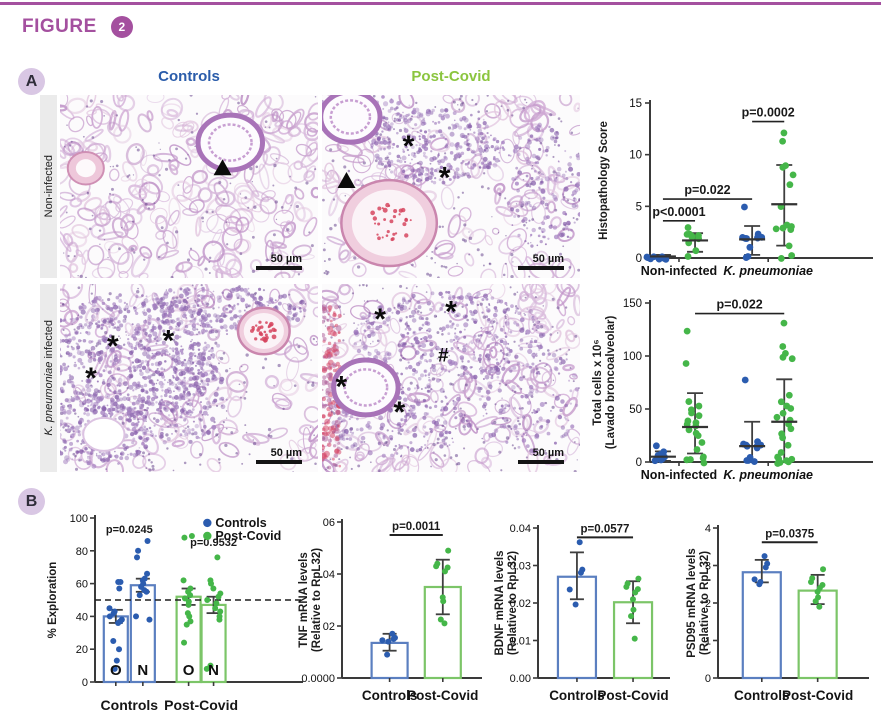 The image size is (881, 720). Describe the element at coordinates (549, 259) in the screenshot. I see `scale-bar-label: 50 µm` at that location.